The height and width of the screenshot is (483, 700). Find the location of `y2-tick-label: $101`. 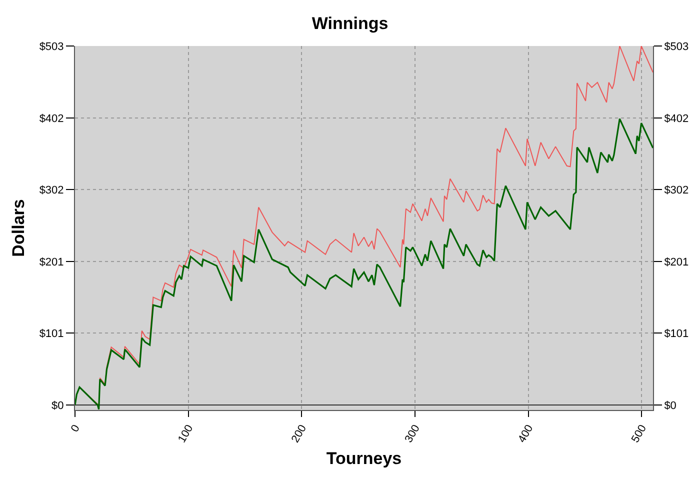

y2-tick-label: $101 is located at coordinates (676, 334).